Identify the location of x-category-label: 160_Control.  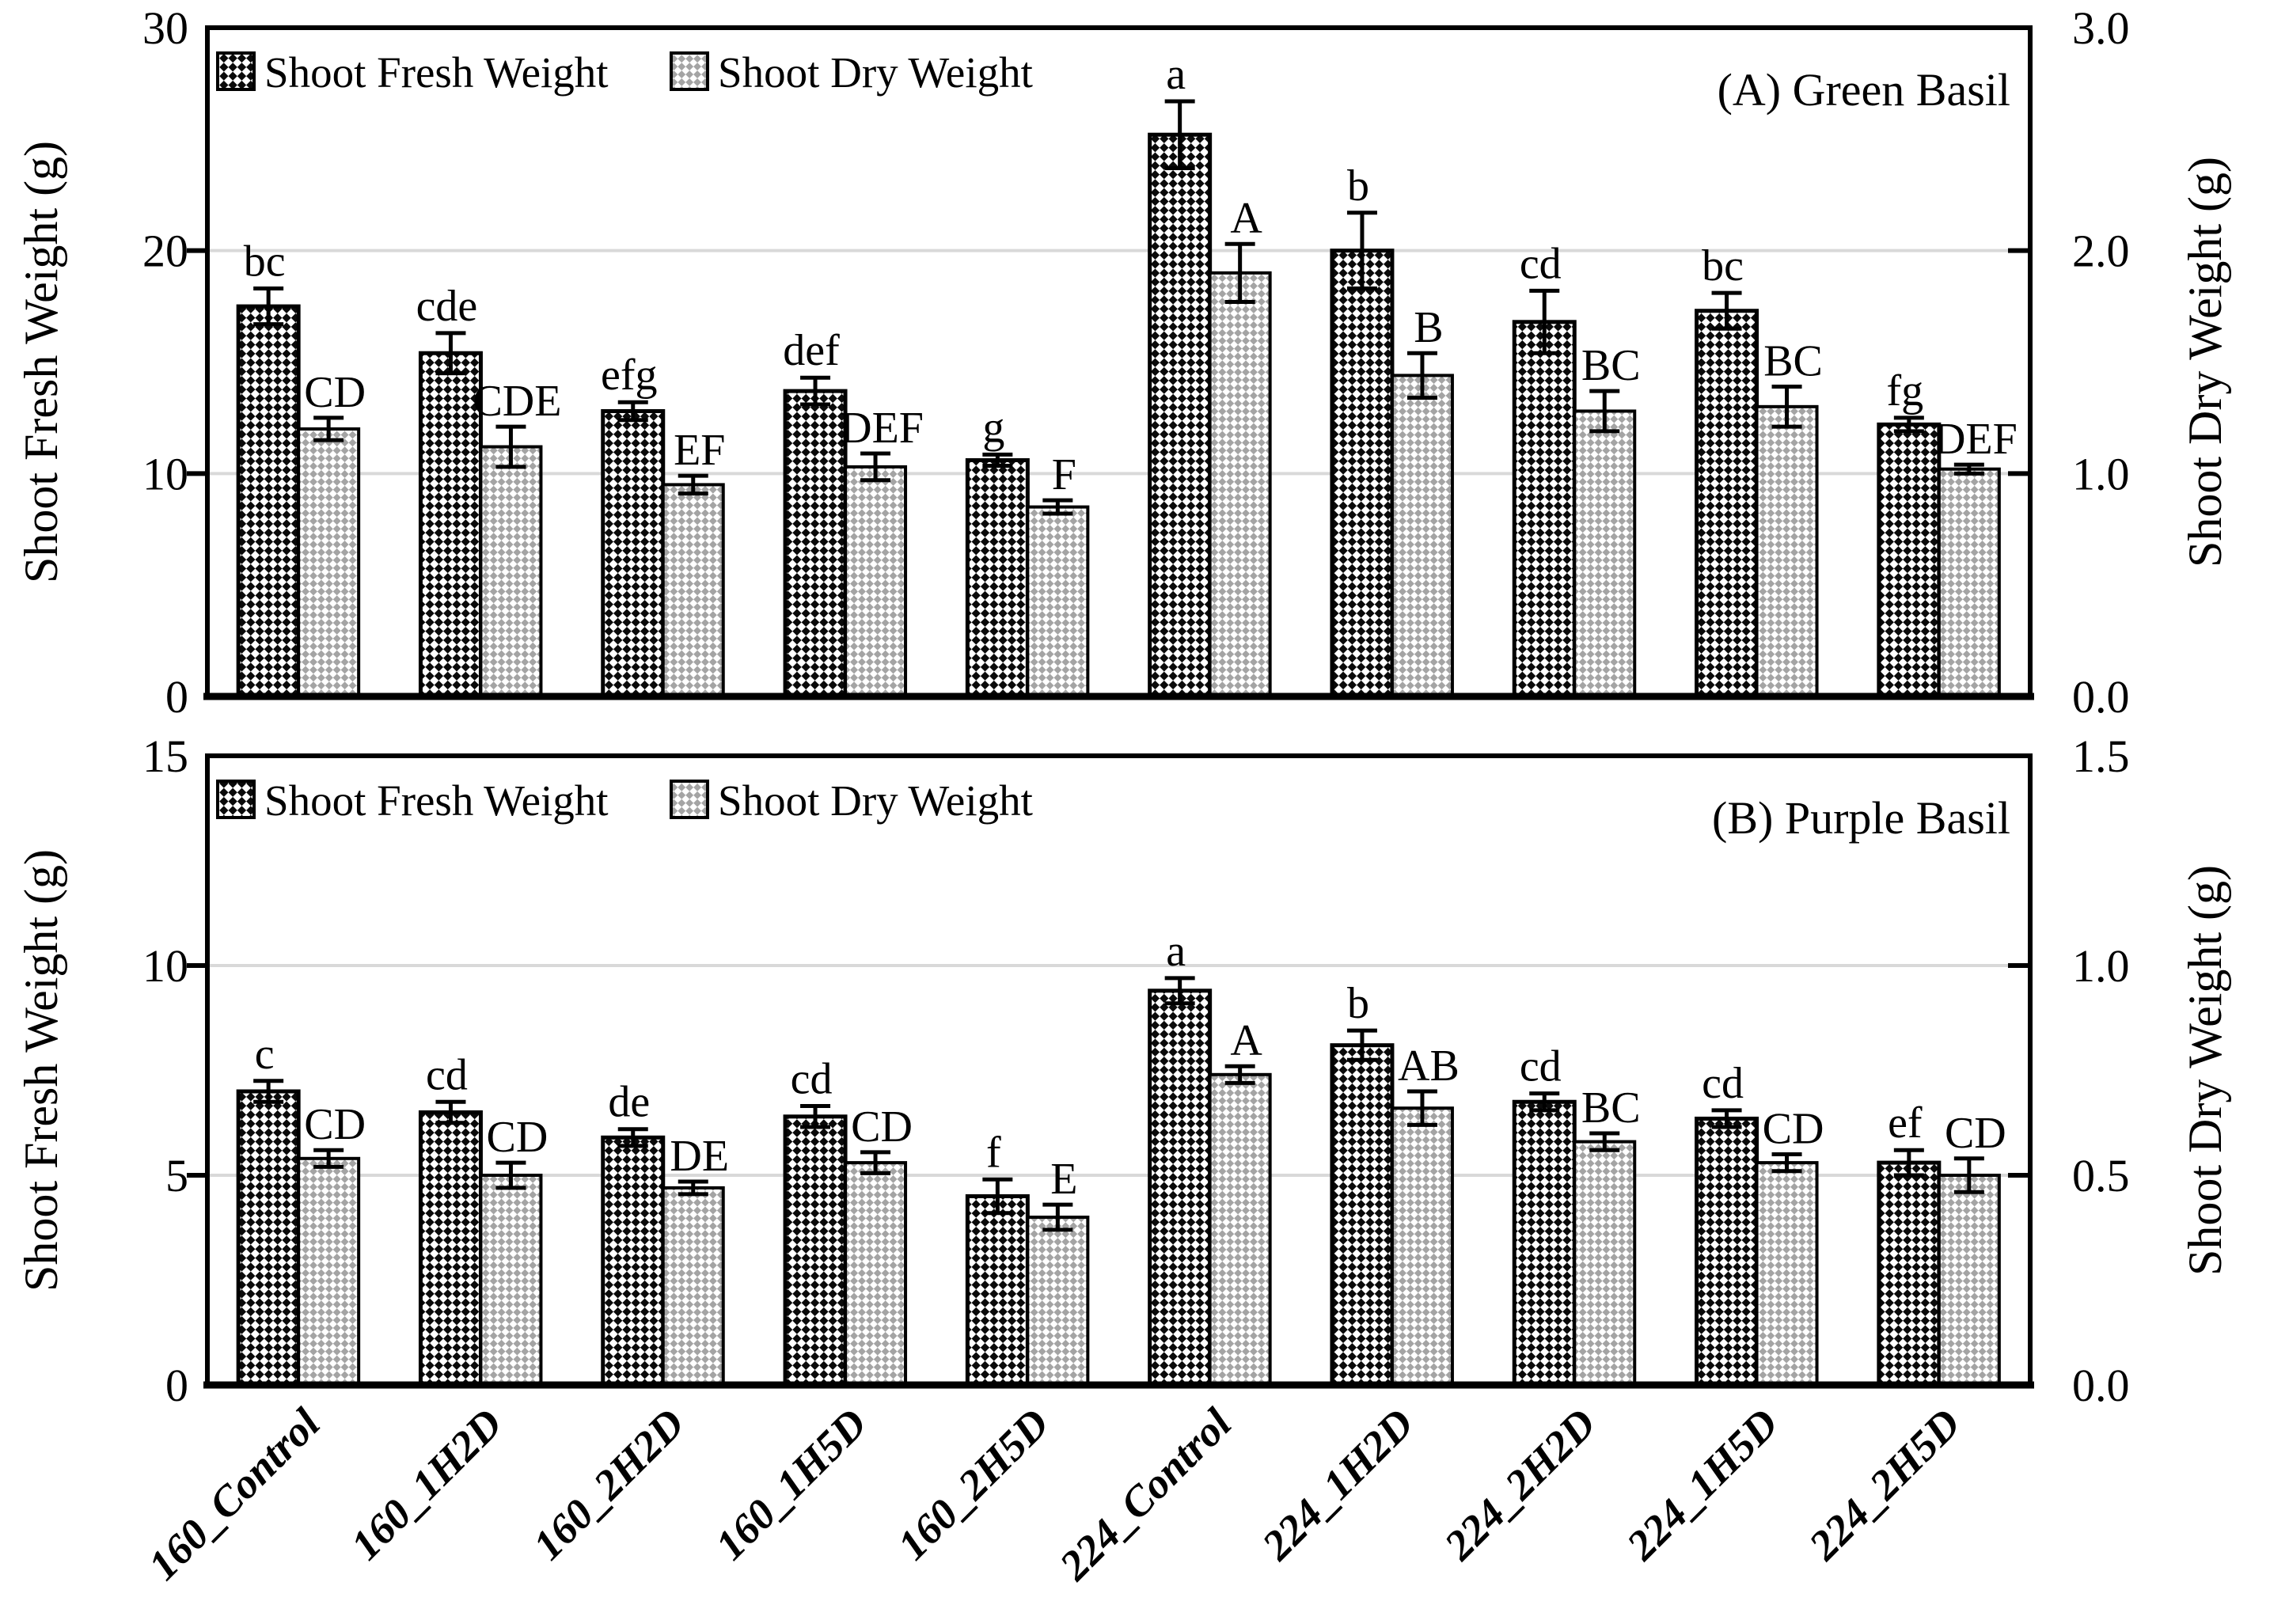
(234, 1494).